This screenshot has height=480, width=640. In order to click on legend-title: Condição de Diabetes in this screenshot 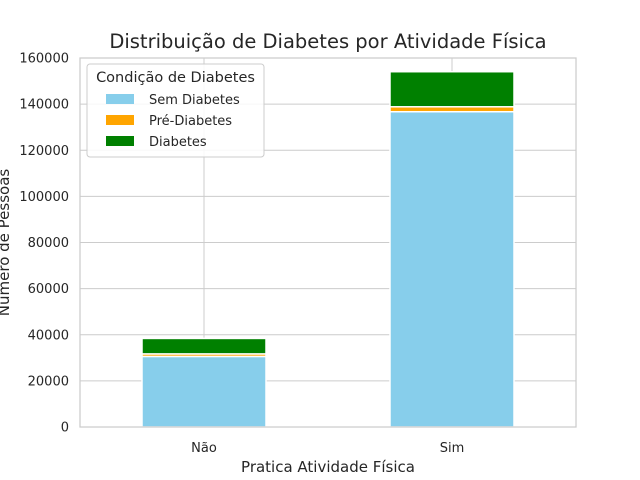, I will do `click(175, 78)`.